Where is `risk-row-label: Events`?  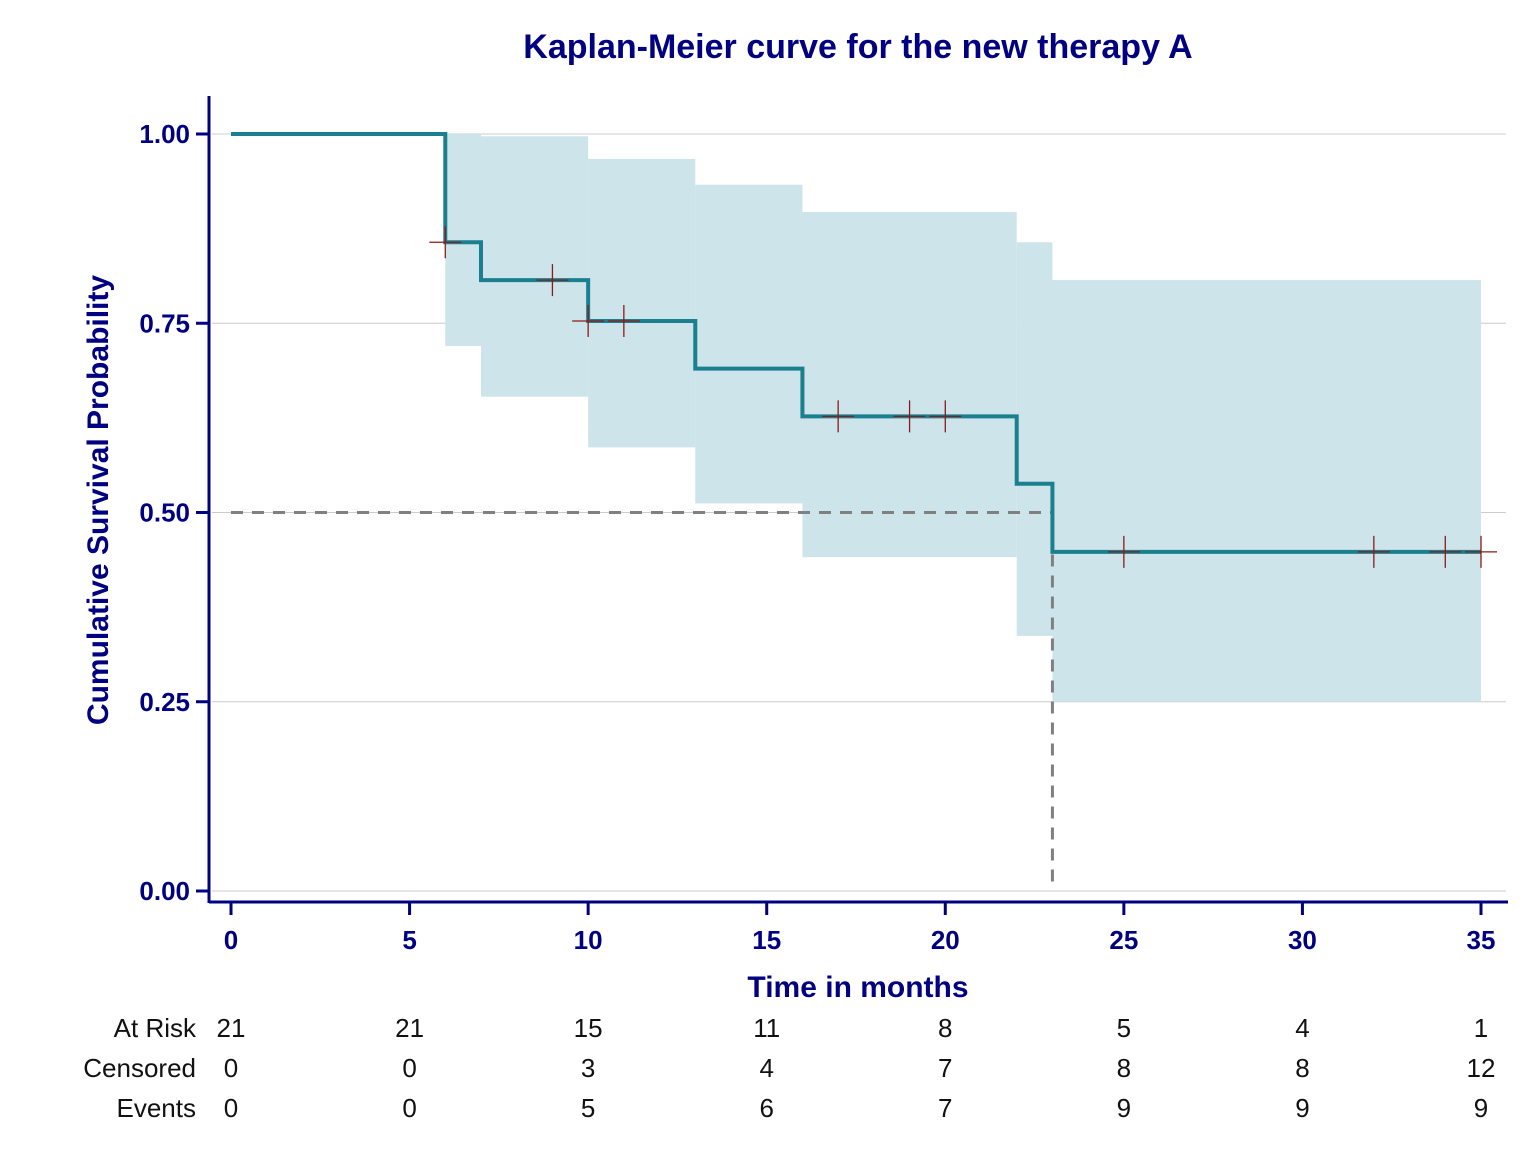 risk-row-label: Events is located at coordinates (157, 1108).